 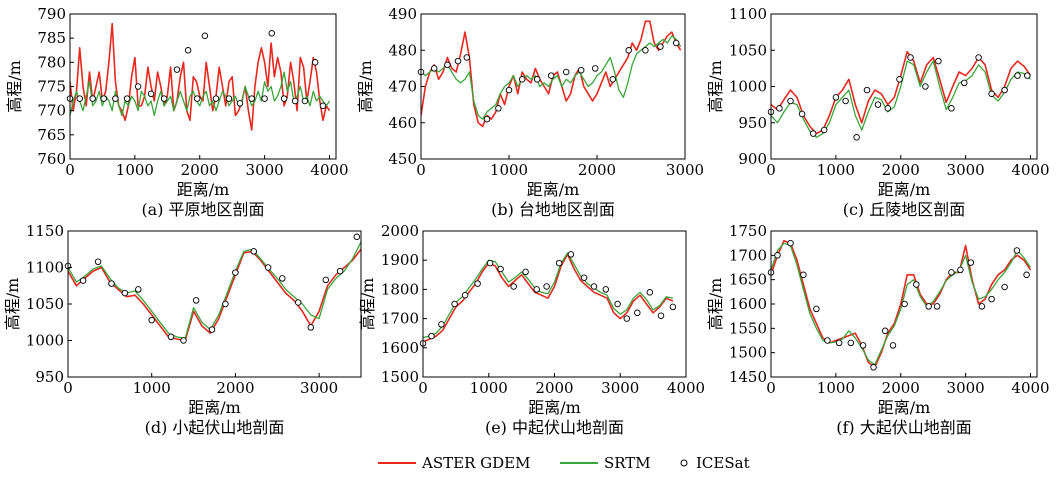 What do you see at coordinates (400, 377) in the screenshot?
I see `y-tick-label: 1500` at bounding box center [400, 377].